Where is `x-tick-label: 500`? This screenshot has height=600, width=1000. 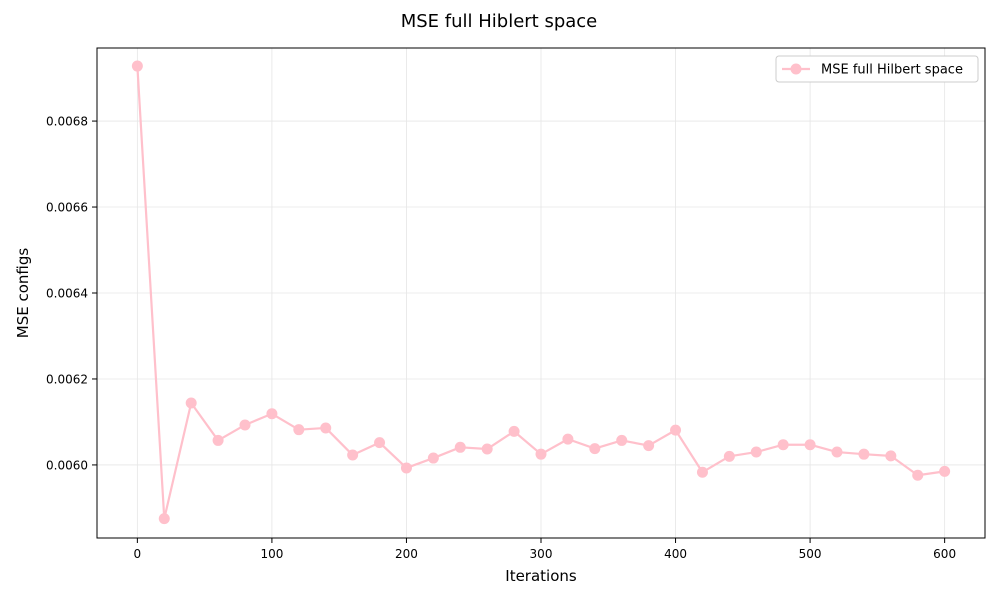 x-tick-label: 500 is located at coordinates (810, 554).